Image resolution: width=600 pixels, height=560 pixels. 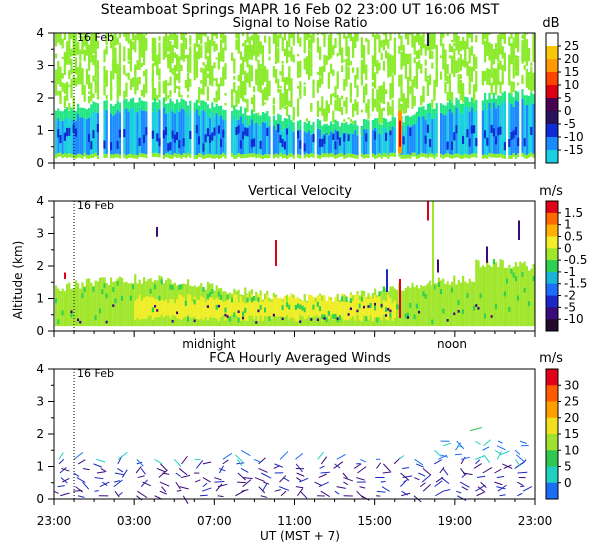 I want to click on y-tick-label: 3, so click(x=40, y=402).